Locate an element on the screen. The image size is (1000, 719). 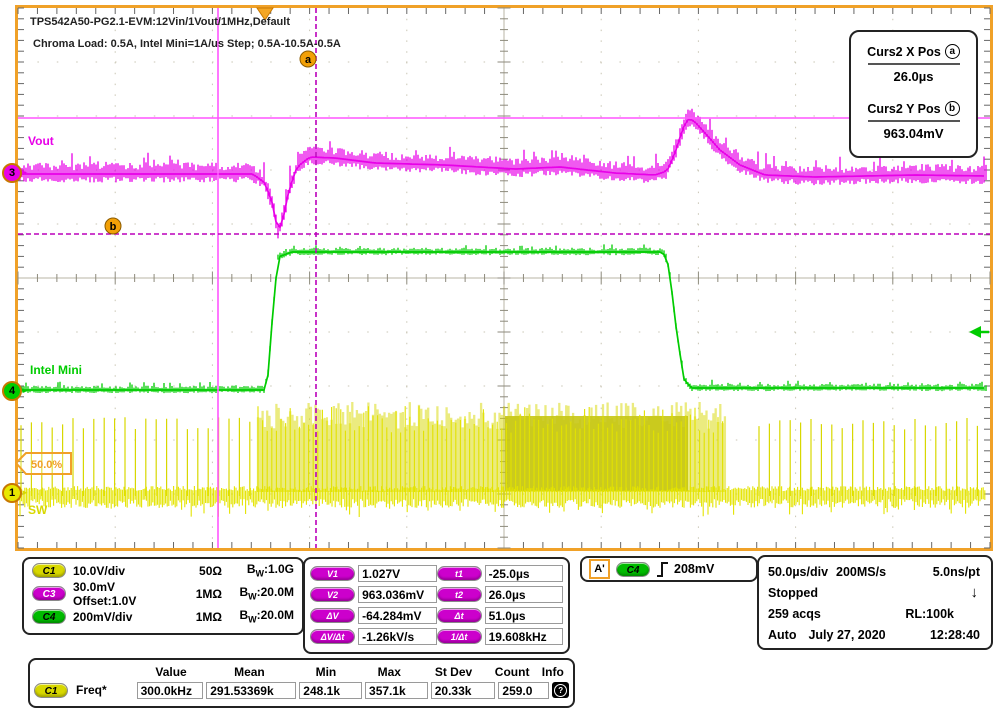
v1-value: 1.027V is located at coordinates (397, 573).